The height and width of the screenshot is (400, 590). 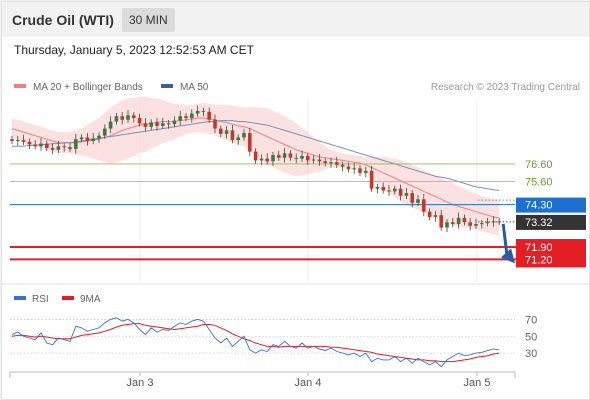 I want to click on rsi-grid: 70 50 30, so click(x=273, y=337).